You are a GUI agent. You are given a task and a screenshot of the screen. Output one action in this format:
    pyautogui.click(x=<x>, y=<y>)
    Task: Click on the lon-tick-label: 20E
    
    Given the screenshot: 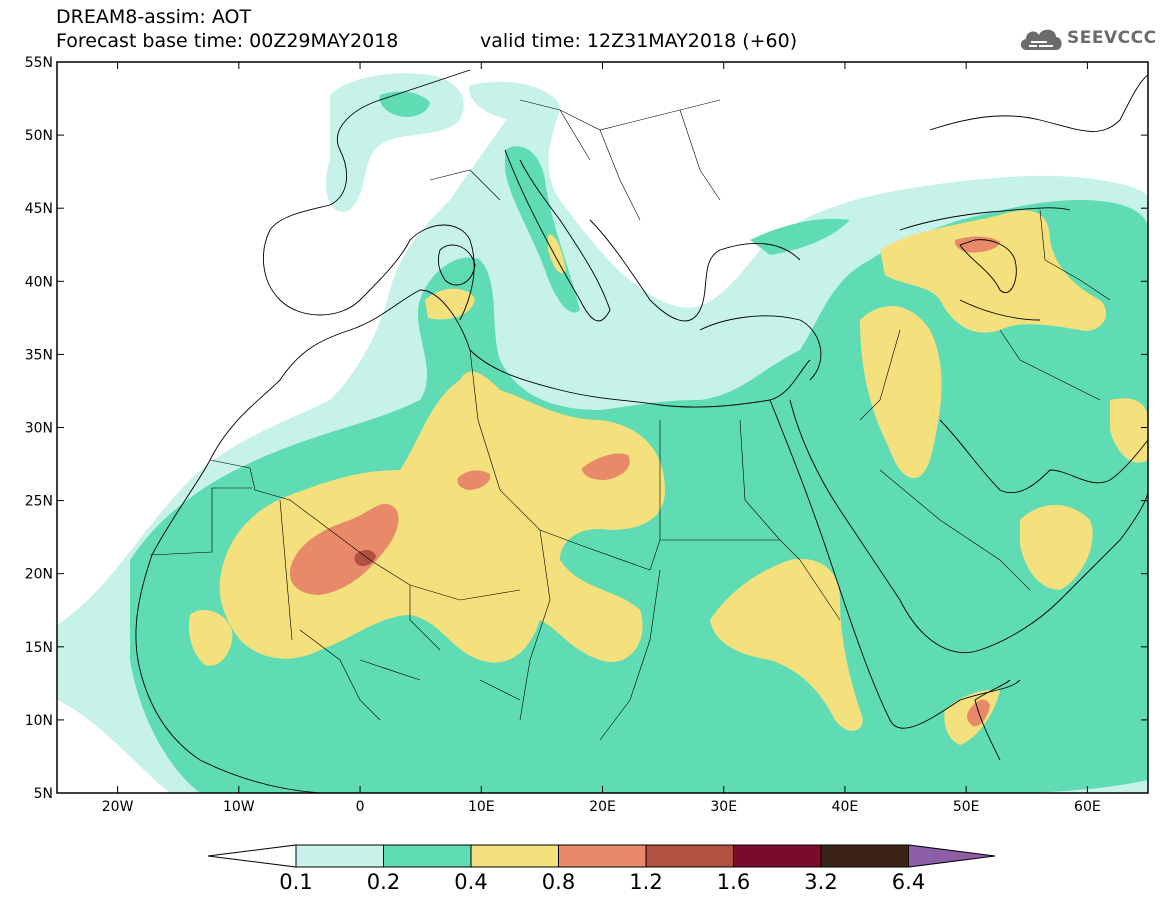 What is the action you would take?
    pyautogui.click(x=602, y=807)
    